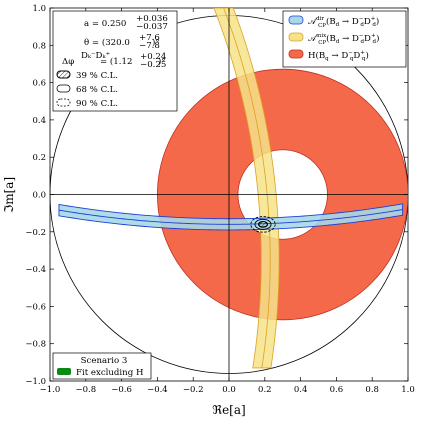 The image size is (422, 421). What do you see at coordinates (35, 233) in the screenshot?
I see `y-tick-label: −0.2` at bounding box center [35, 233].